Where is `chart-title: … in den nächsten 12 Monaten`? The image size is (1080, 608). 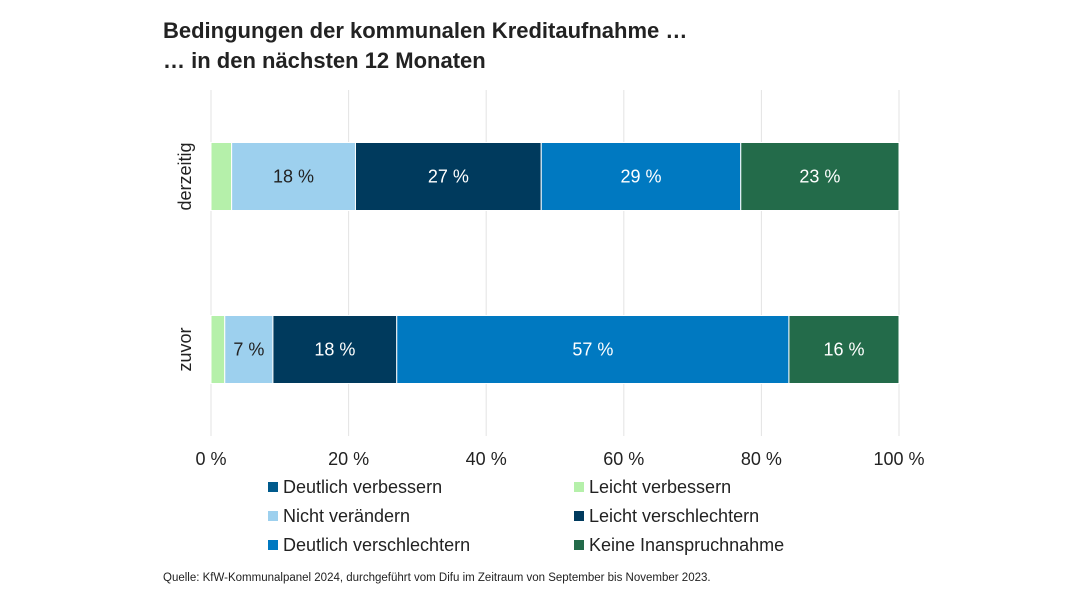
chart-title: … in den nächsten 12 Monaten is located at coordinates (324, 60).